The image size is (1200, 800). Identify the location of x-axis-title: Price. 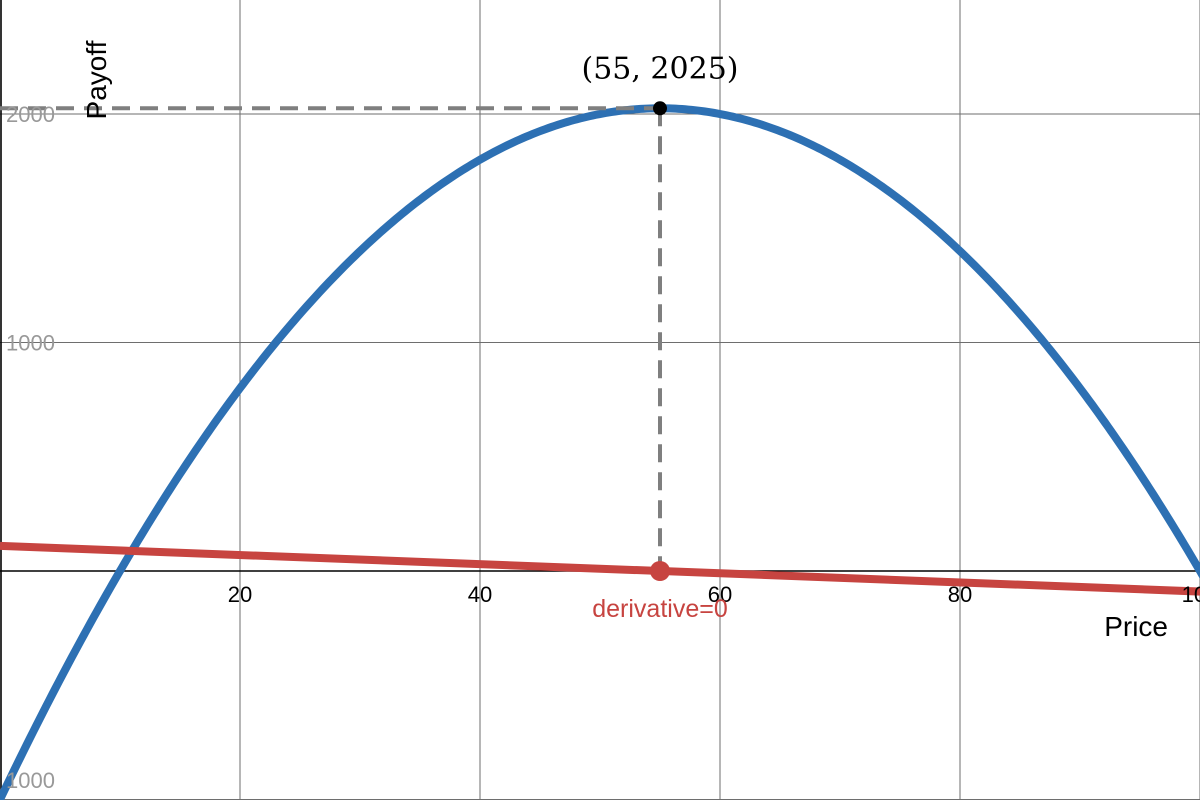
(1136, 626).